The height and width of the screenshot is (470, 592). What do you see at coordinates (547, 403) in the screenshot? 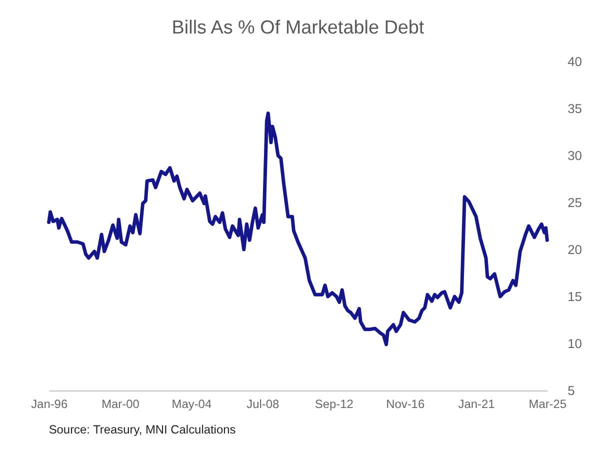
I see `x-tick-label: Mar-25` at bounding box center [547, 403].